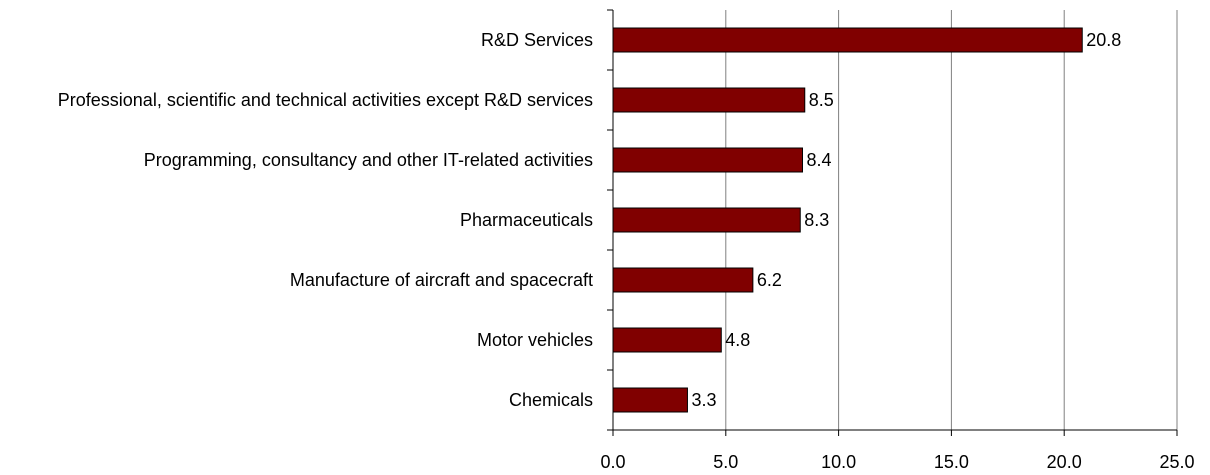 The height and width of the screenshot is (475, 1210). Describe the element at coordinates (725, 462) in the screenshot. I see `x-tick-label: 5.0` at that location.